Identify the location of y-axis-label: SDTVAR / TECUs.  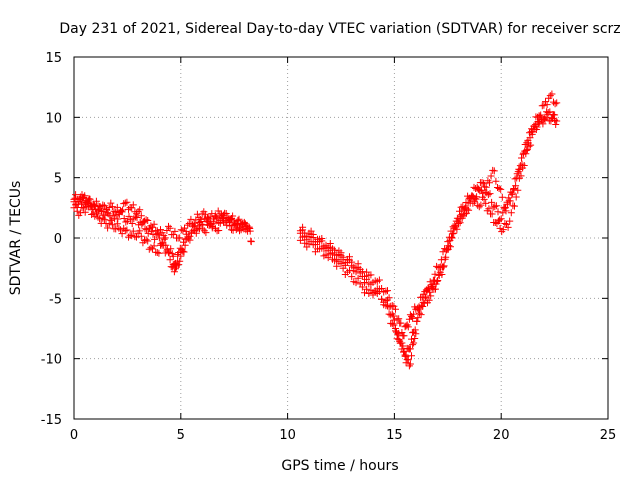
(16, 238).